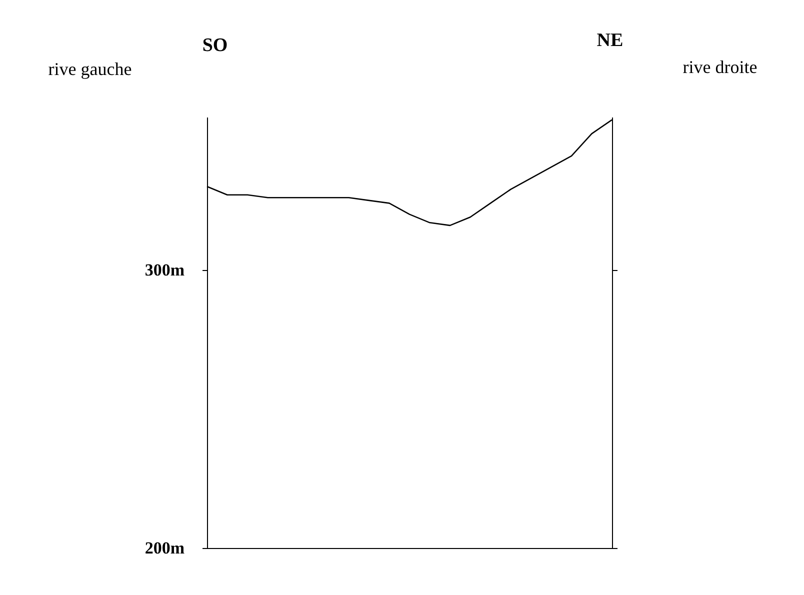 Image resolution: width=804 pixels, height=595 pixels. Describe the element at coordinates (215, 45) in the screenshot. I see `text: SO` at that location.